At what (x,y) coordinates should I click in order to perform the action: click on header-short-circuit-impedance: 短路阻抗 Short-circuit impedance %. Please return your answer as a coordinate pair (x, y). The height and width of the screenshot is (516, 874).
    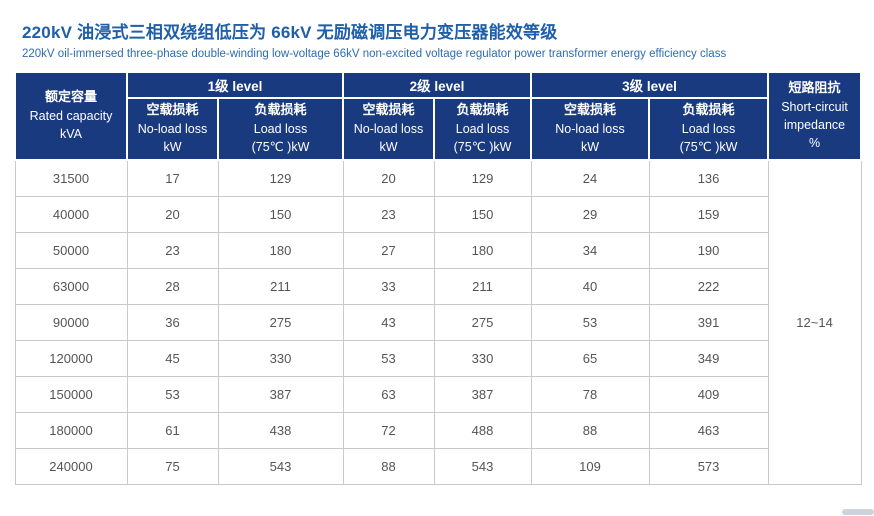
    Looking at the image, I should click on (815, 116).